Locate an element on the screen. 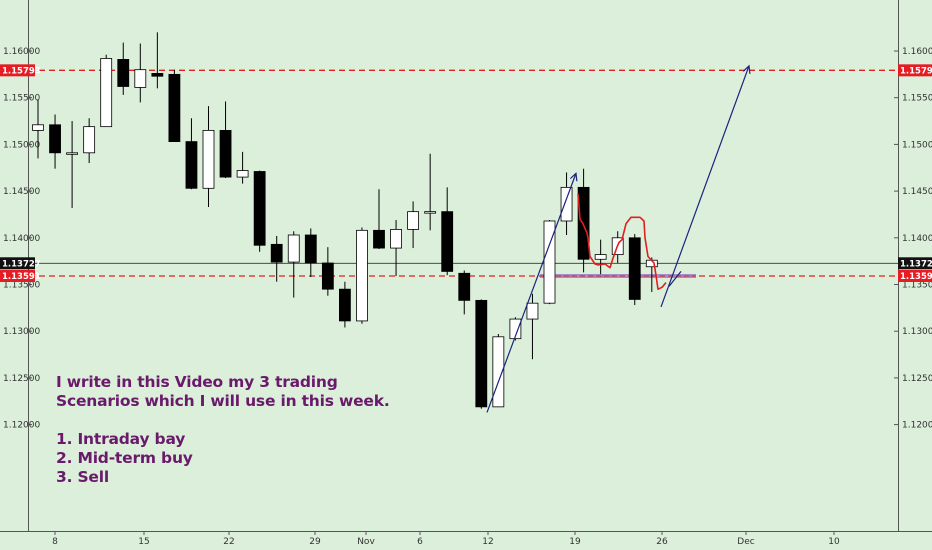 Image resolution: width=932 pixels, height=550 pixels. annotation-item-3: 3. Sell is located at coordinates (82, 477).